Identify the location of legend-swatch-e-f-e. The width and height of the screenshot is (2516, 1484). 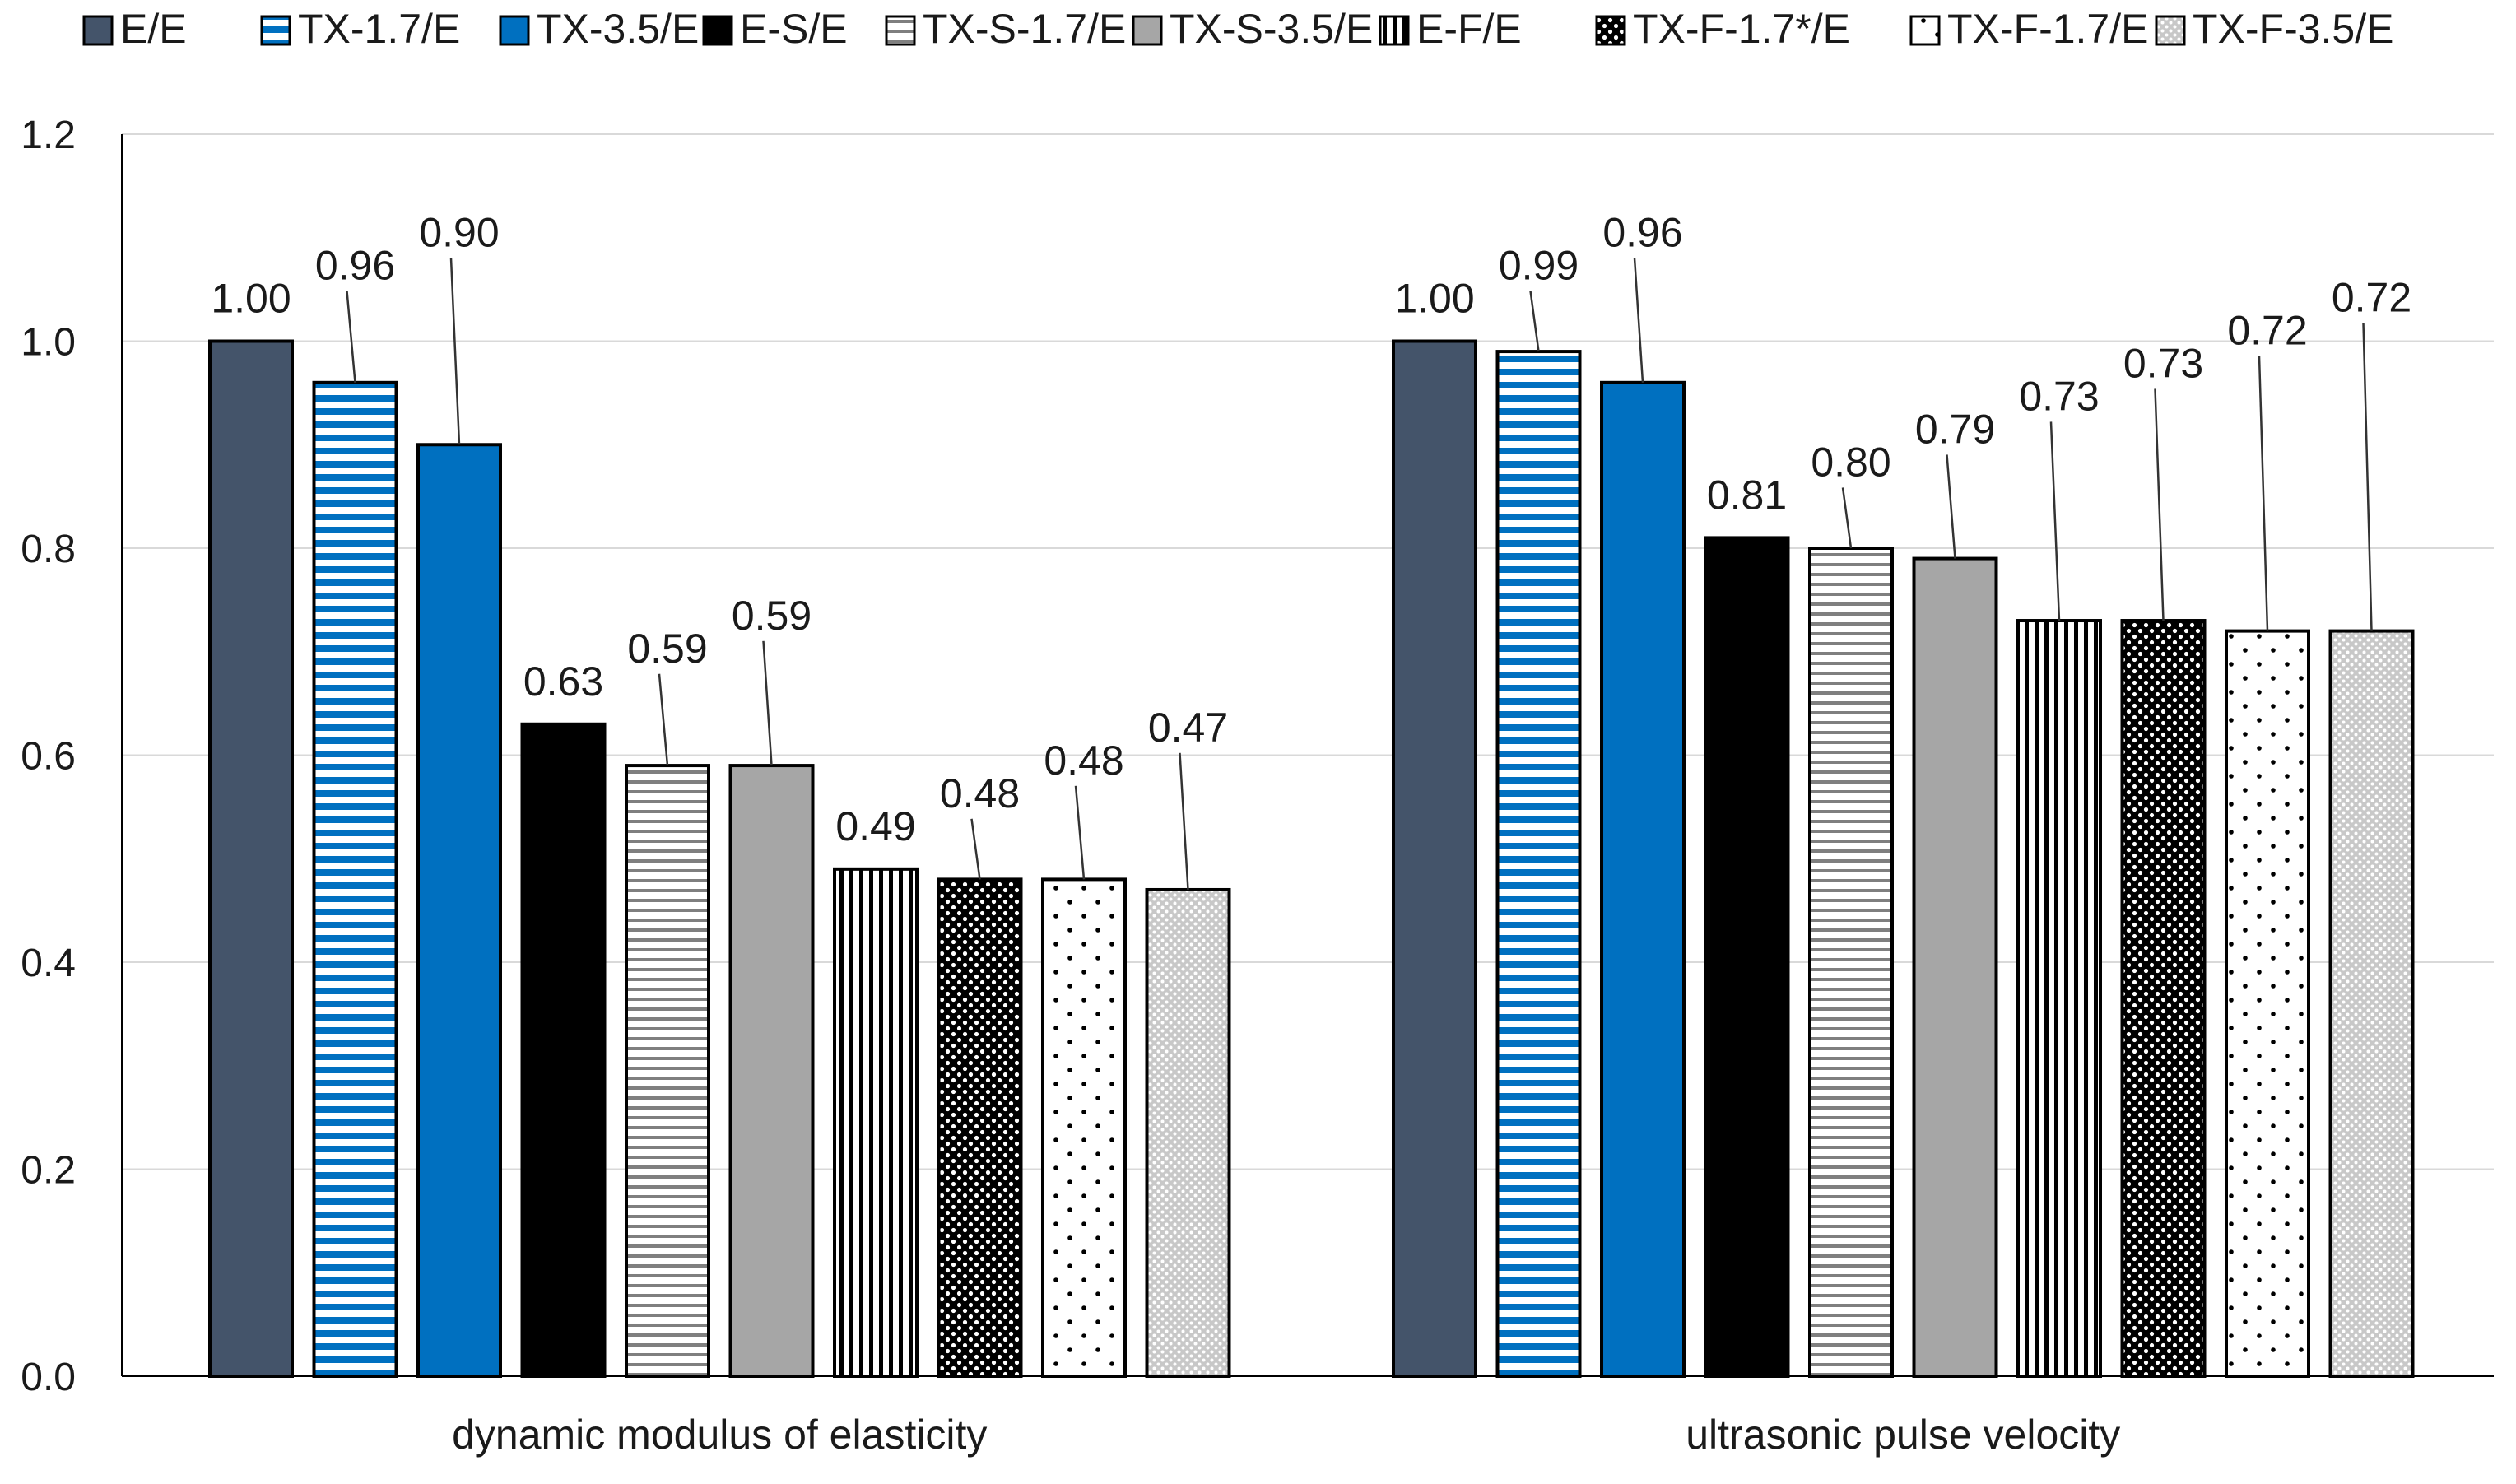
(1394, 30).